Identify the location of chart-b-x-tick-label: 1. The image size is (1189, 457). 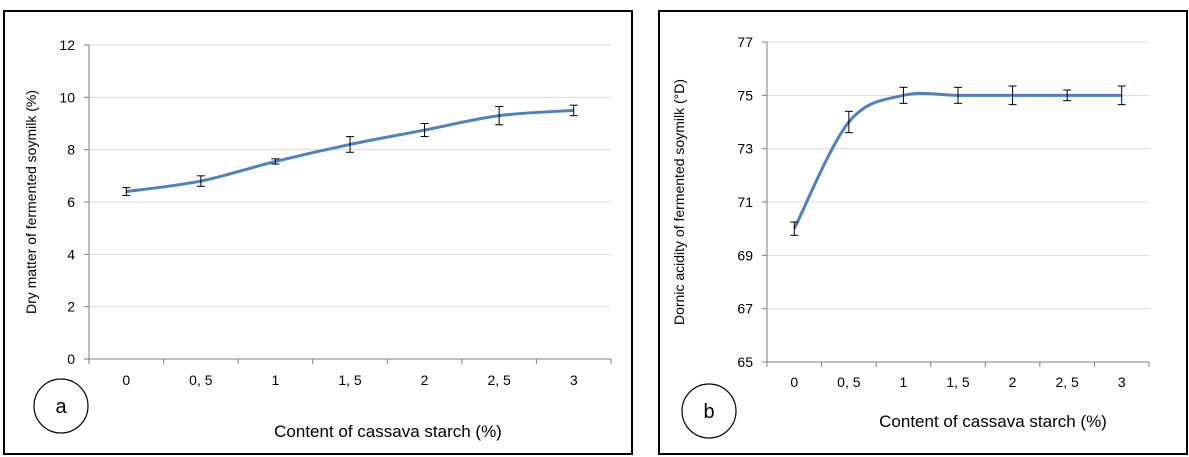
(904, 382).